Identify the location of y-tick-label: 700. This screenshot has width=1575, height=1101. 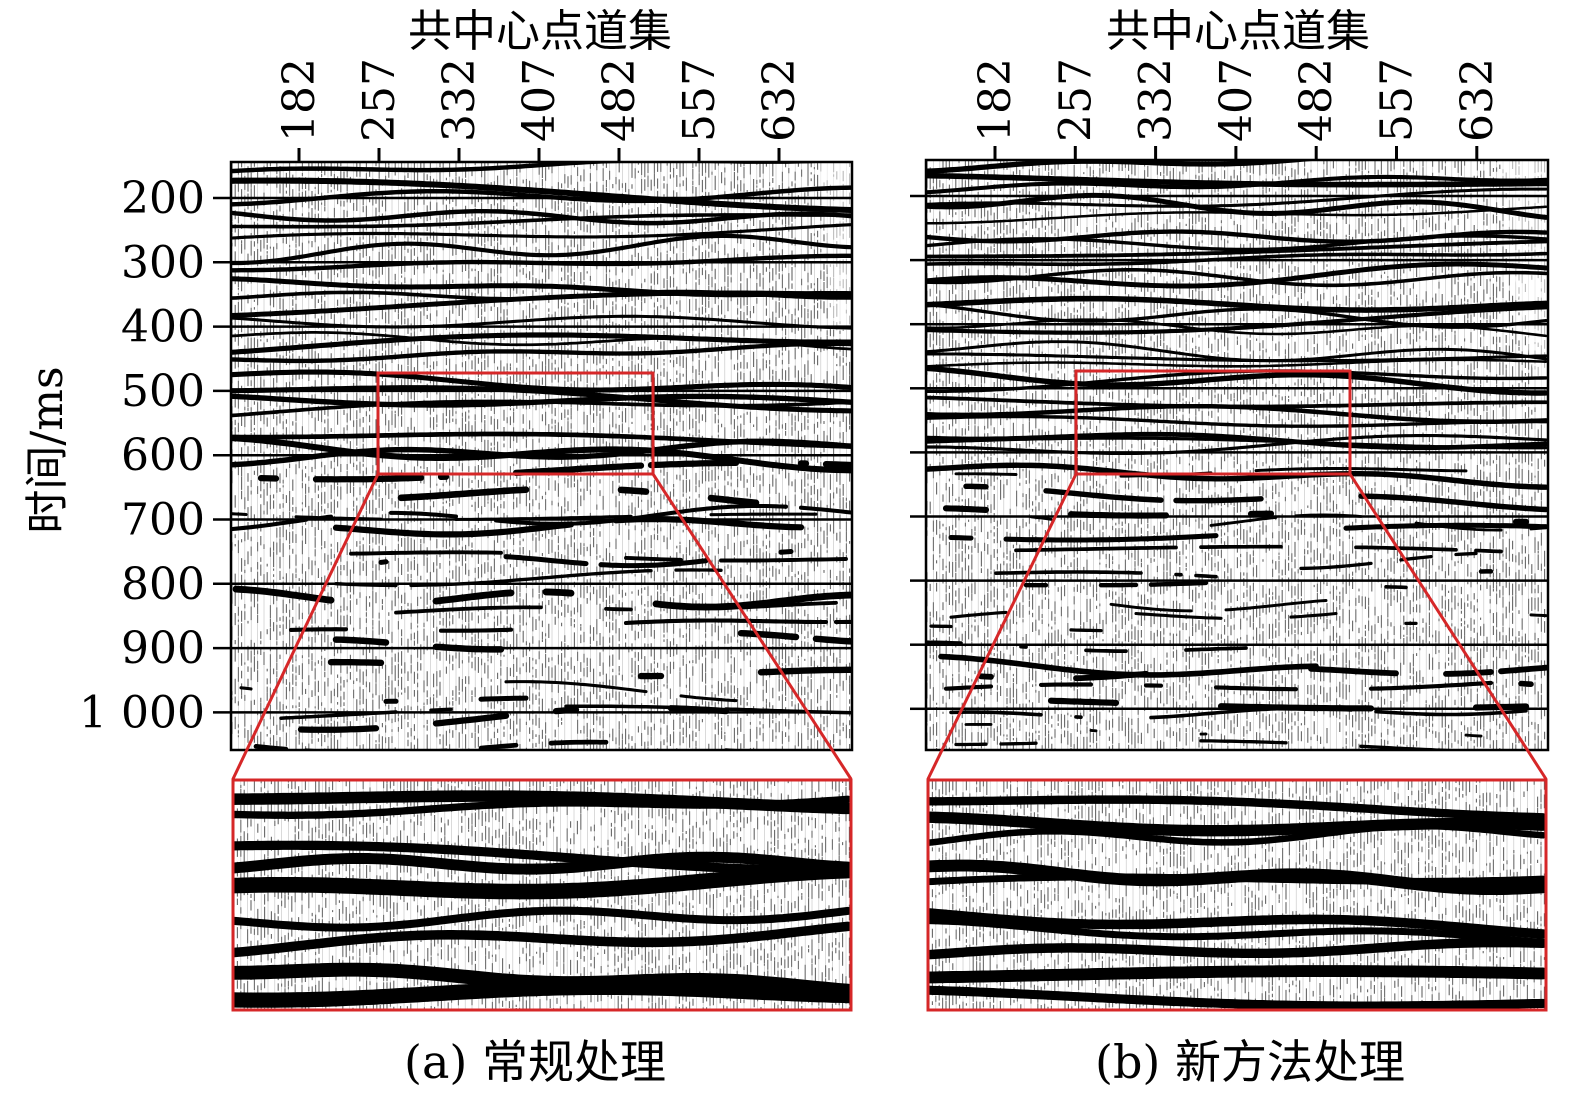
(163, 520).